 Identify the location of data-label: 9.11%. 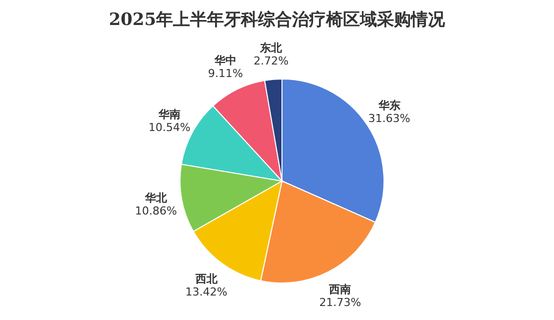
(225, 73).